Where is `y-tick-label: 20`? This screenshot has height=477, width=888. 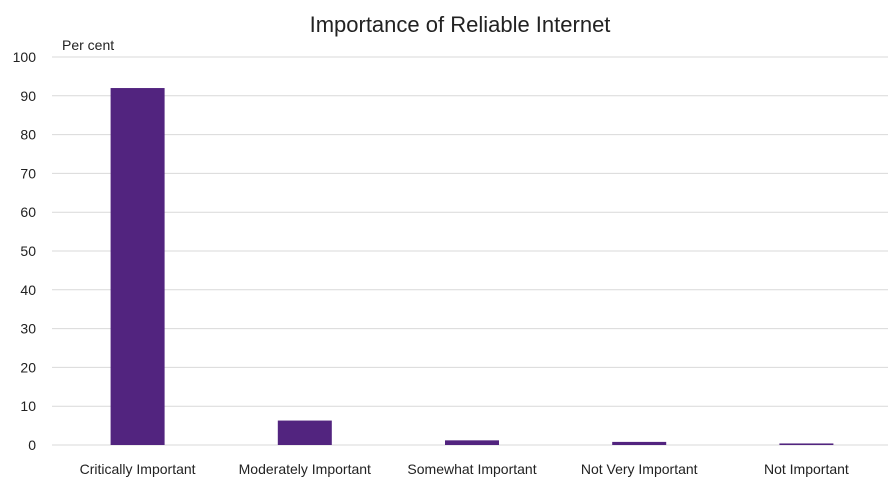
y-tick-label: 20 is located at coordinates (28, 367).